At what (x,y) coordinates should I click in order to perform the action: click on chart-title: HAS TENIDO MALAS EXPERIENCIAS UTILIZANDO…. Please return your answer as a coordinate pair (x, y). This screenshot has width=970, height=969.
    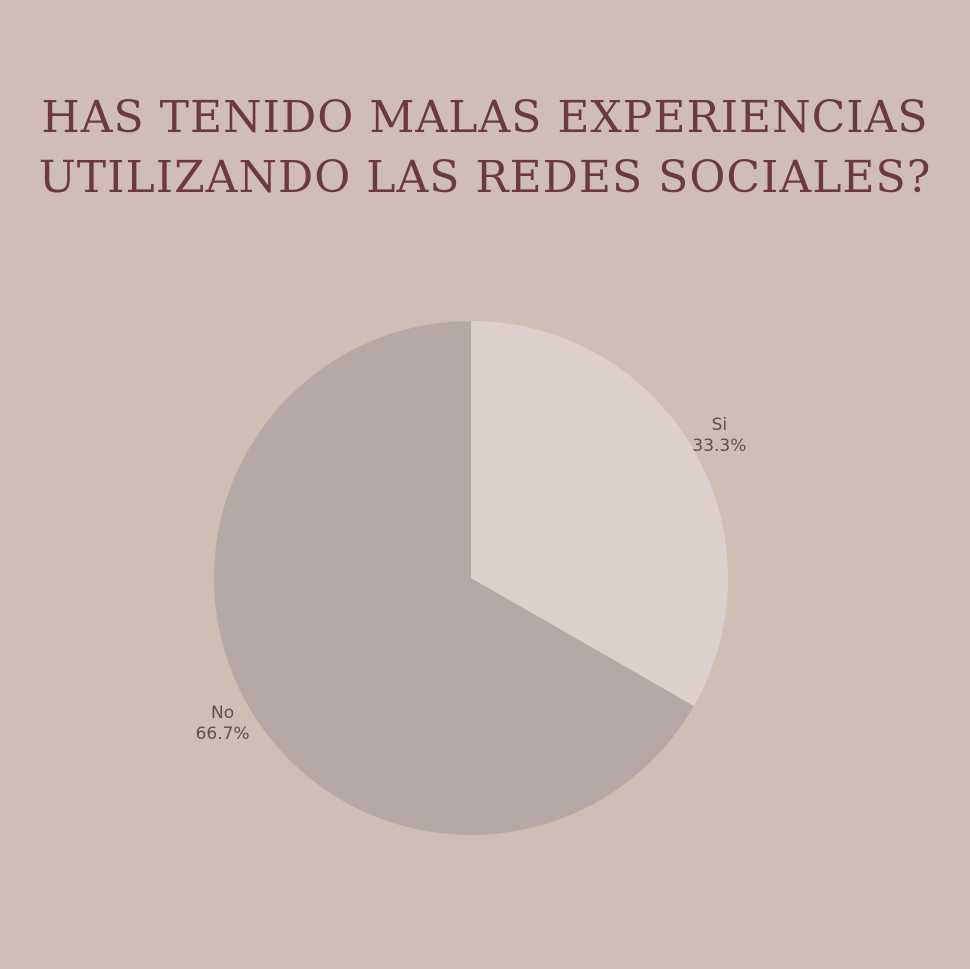
    Looking at the image, I should click on (485, 148).